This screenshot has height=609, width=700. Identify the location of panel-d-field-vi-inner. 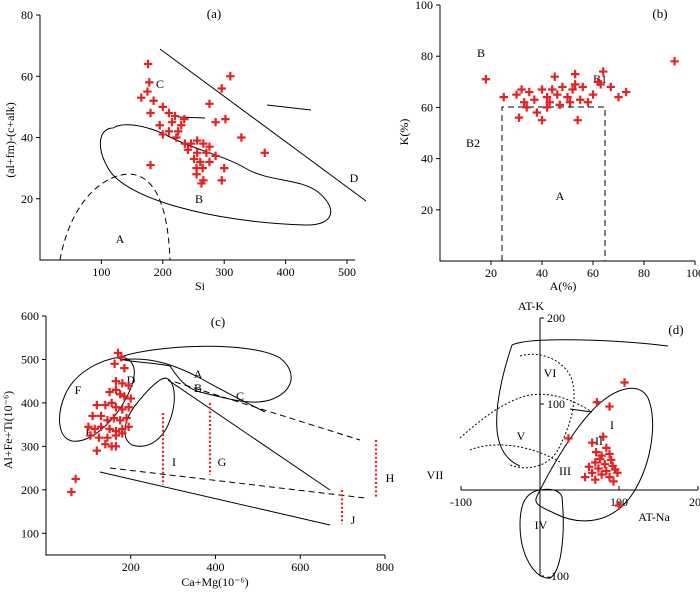
(541, 411).